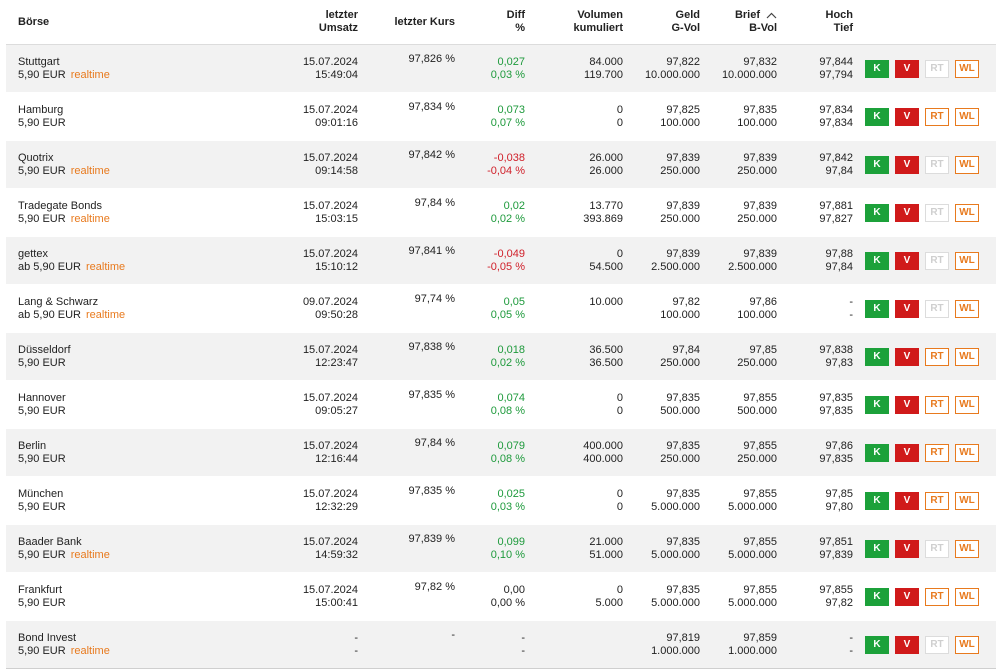  I want to click on boerse-cell: Tradegate Bonds 5,90 EUR realtime, so click(106, 212).